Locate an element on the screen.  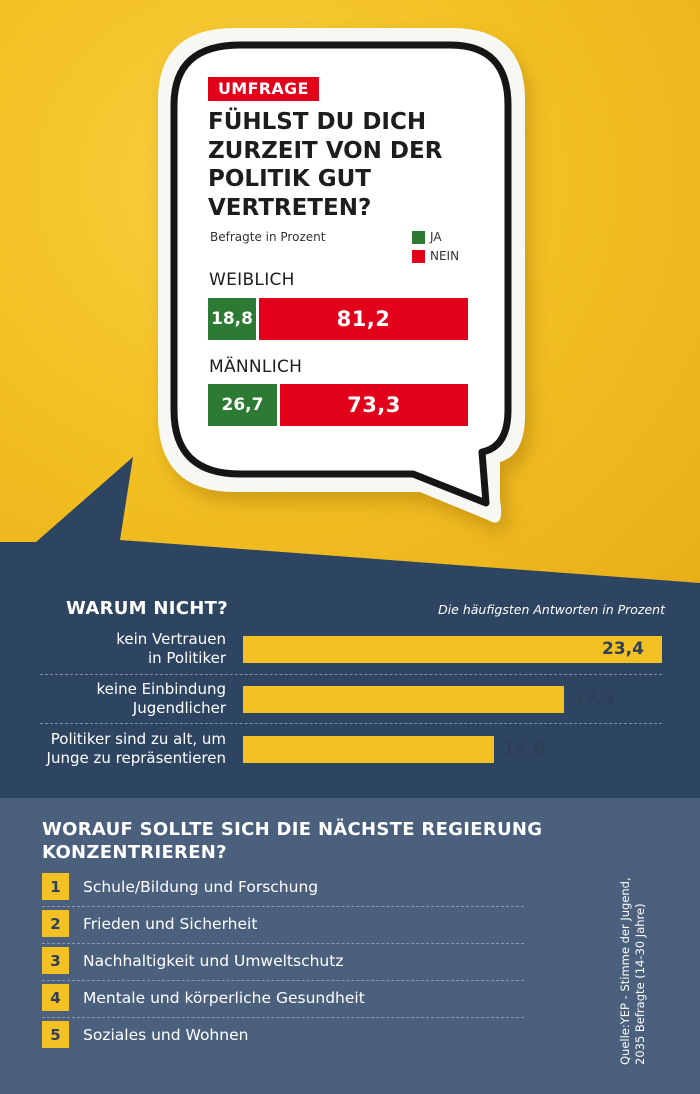
priority-item: 2 Frieden und Sicherheit is located at coordinates (283, 923).